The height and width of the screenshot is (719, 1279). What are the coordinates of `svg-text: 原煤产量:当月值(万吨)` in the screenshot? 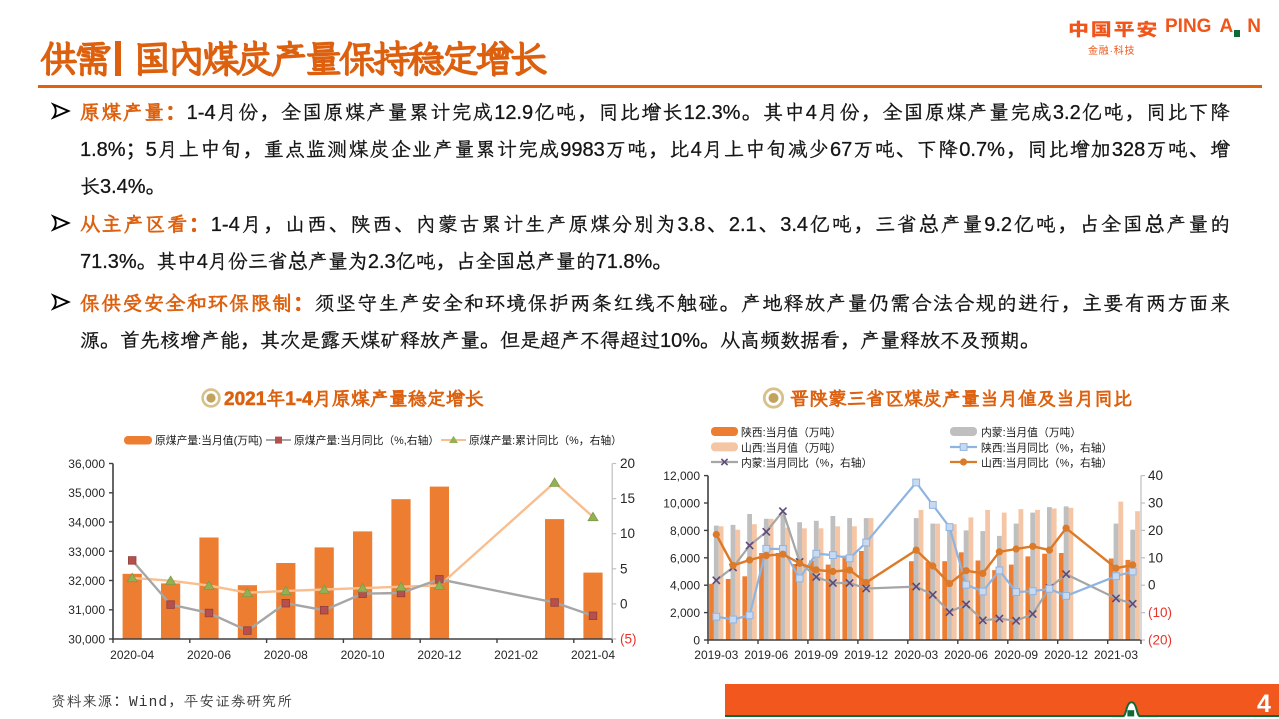 It's located at (208, 440).